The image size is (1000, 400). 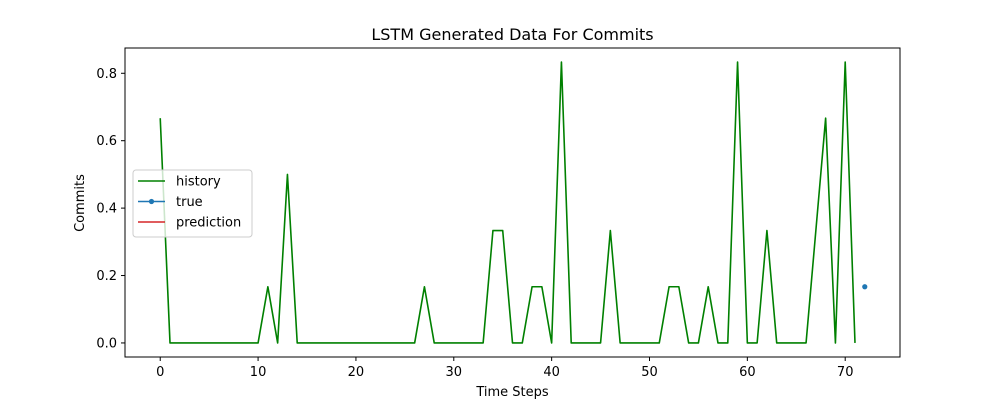 I want to click on x-tick-label: 40, so click(x=551, y=372).